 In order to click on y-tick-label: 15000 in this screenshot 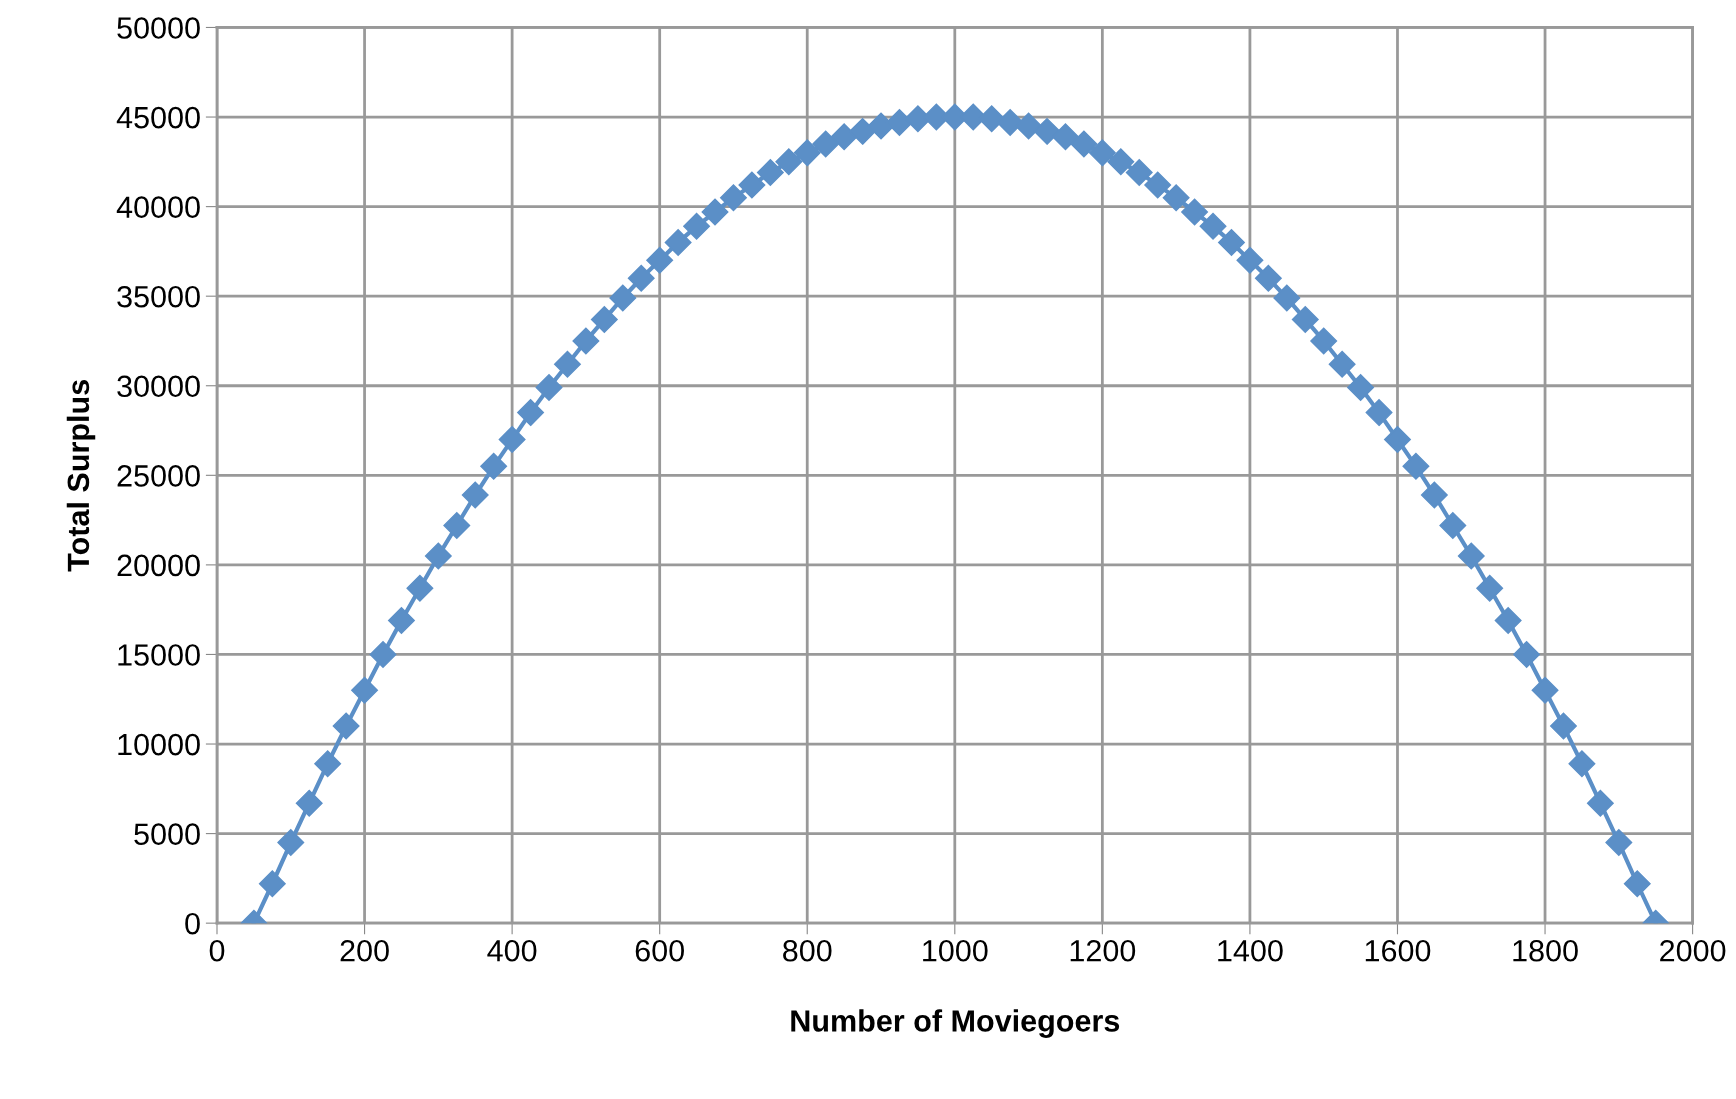, I will do `click(159, 655)`.